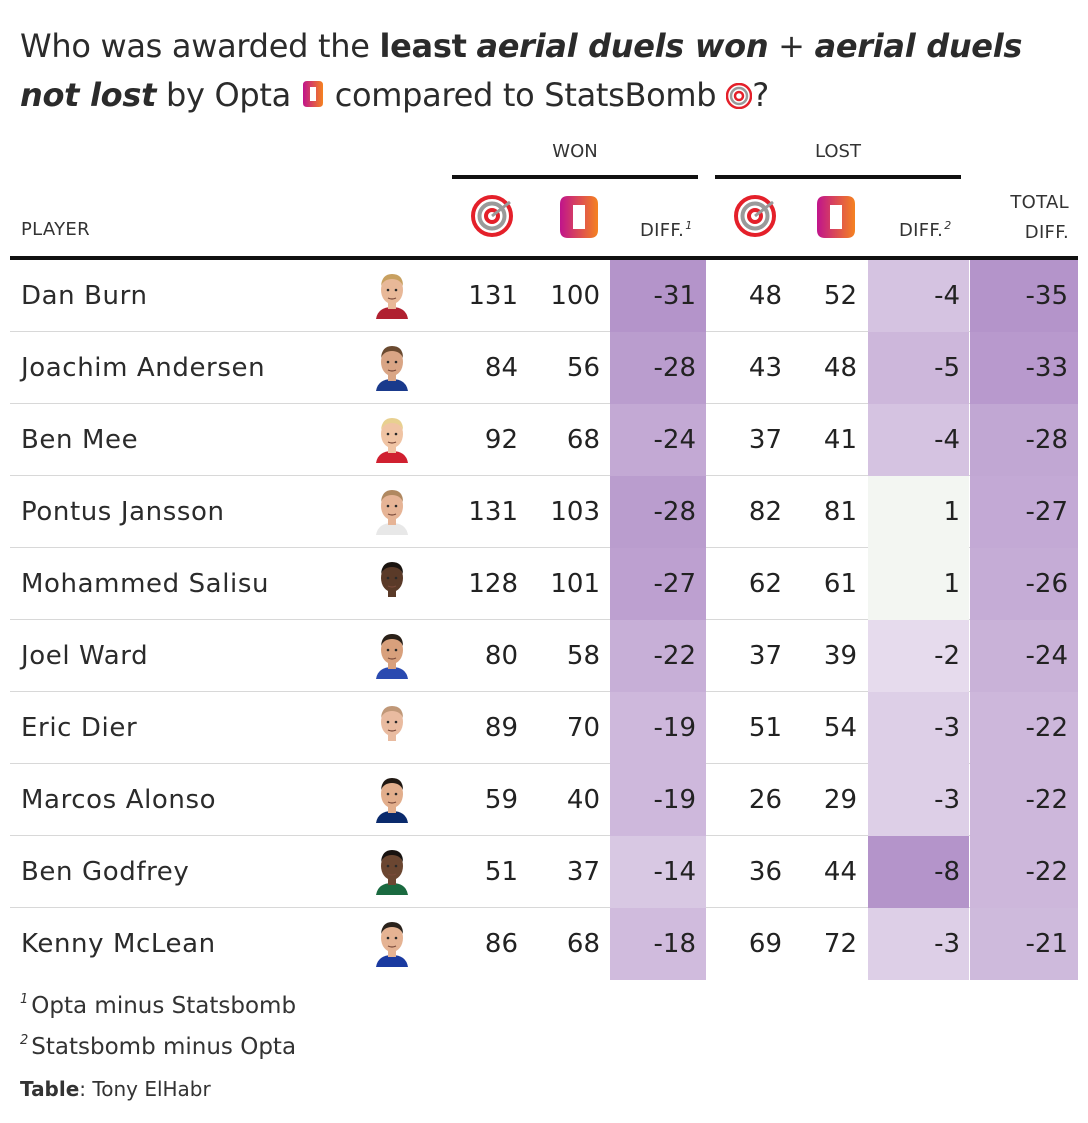  Describe the element at coordinates (765, 728) in the screenshot. I see `cell-lost-sb: 51` at that location.